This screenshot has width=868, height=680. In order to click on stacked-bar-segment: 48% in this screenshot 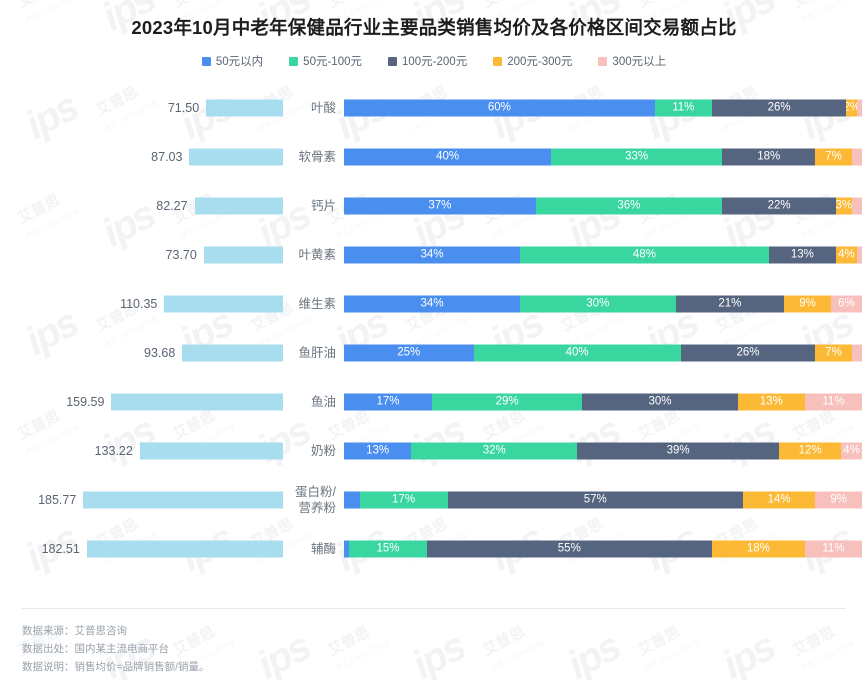, I will do `click(644, 255)`.